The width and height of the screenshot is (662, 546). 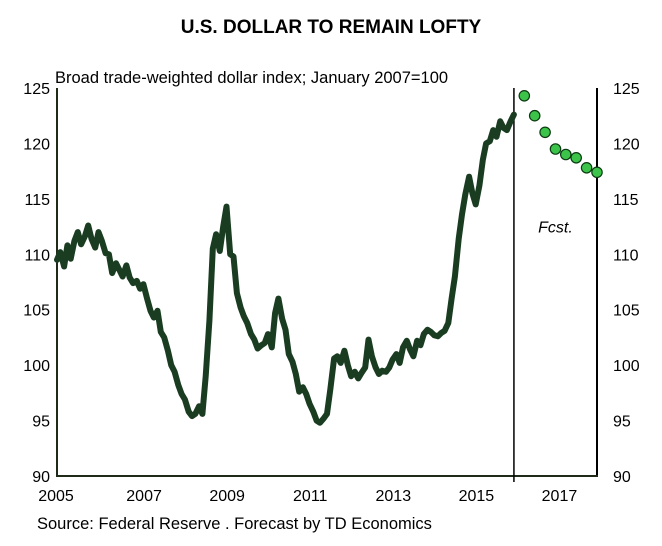 What do you see at coordinates (41, 422) in the screenshot?
I see `y-tick-label-left: 95` at bounding box center [41, 422].